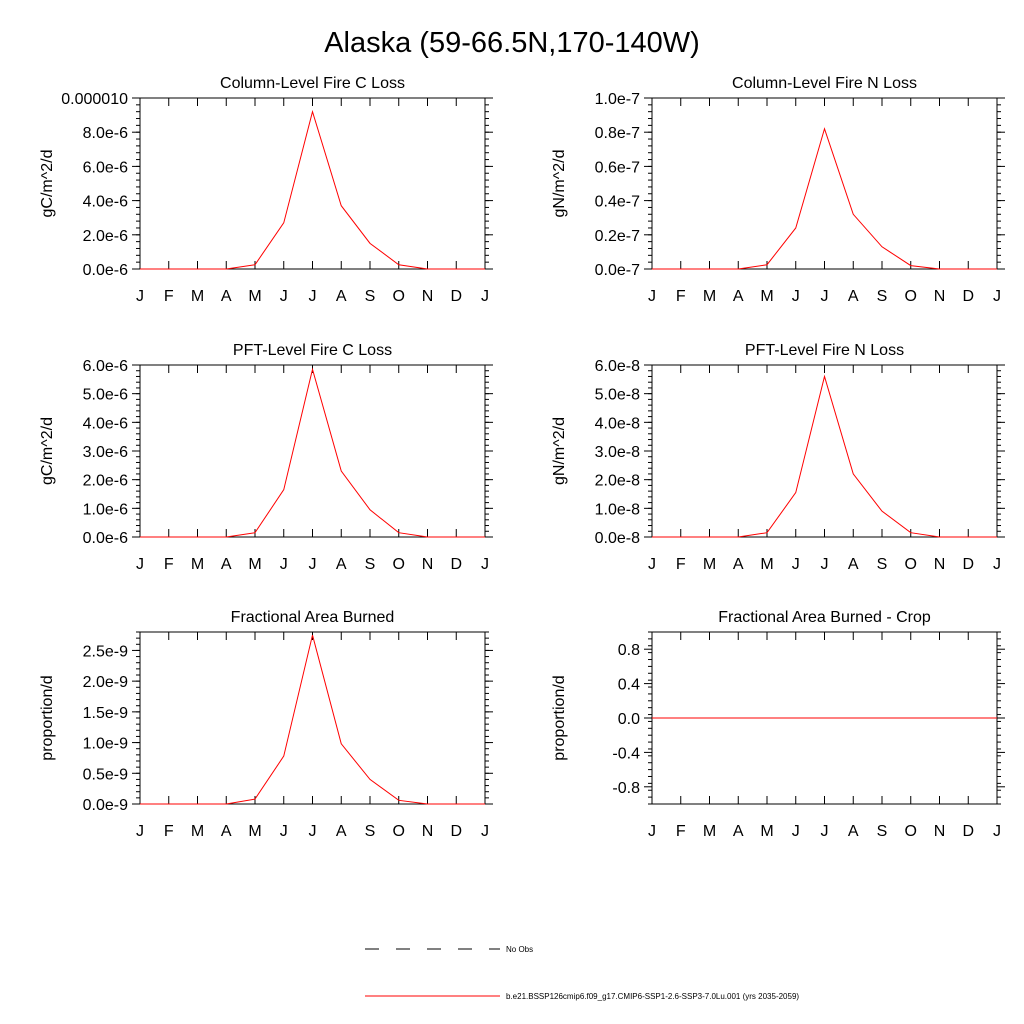 Image resolution: width=1024 pixels, height=1024 pixels. Describe the element at coordinates (629, 719) in the screenshot. I see `y-tick-label: 0.0` at that location.